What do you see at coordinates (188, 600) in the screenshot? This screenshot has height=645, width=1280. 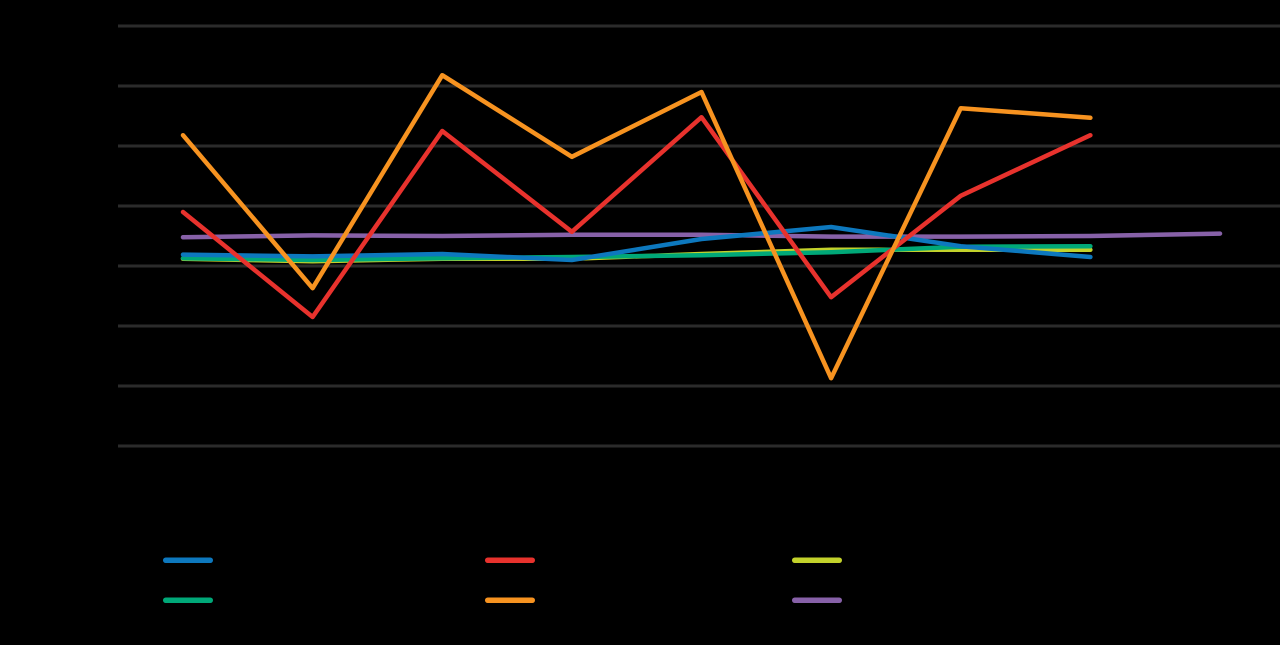 I see `legend-swatch-series-green` at bounding box center [188, 600].